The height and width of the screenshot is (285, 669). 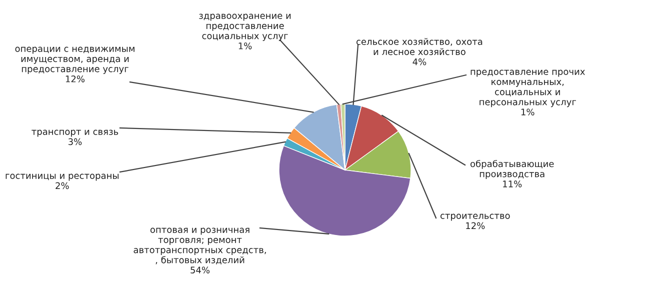 What do you see at coordinates (74, 60) in the screenshot?
I see `slice-label: операции с недвижимым имуществом, аренда и предоставление услуг` at bounding box center [74, 60].